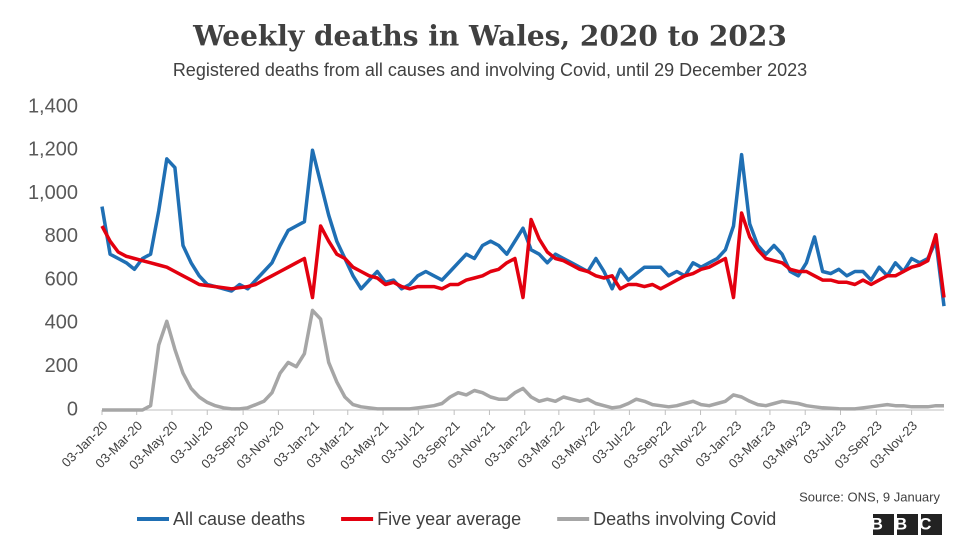 This screenshot has width=957, height=541. I want to click on legend-label: All cause deaths, so click(239, 519).